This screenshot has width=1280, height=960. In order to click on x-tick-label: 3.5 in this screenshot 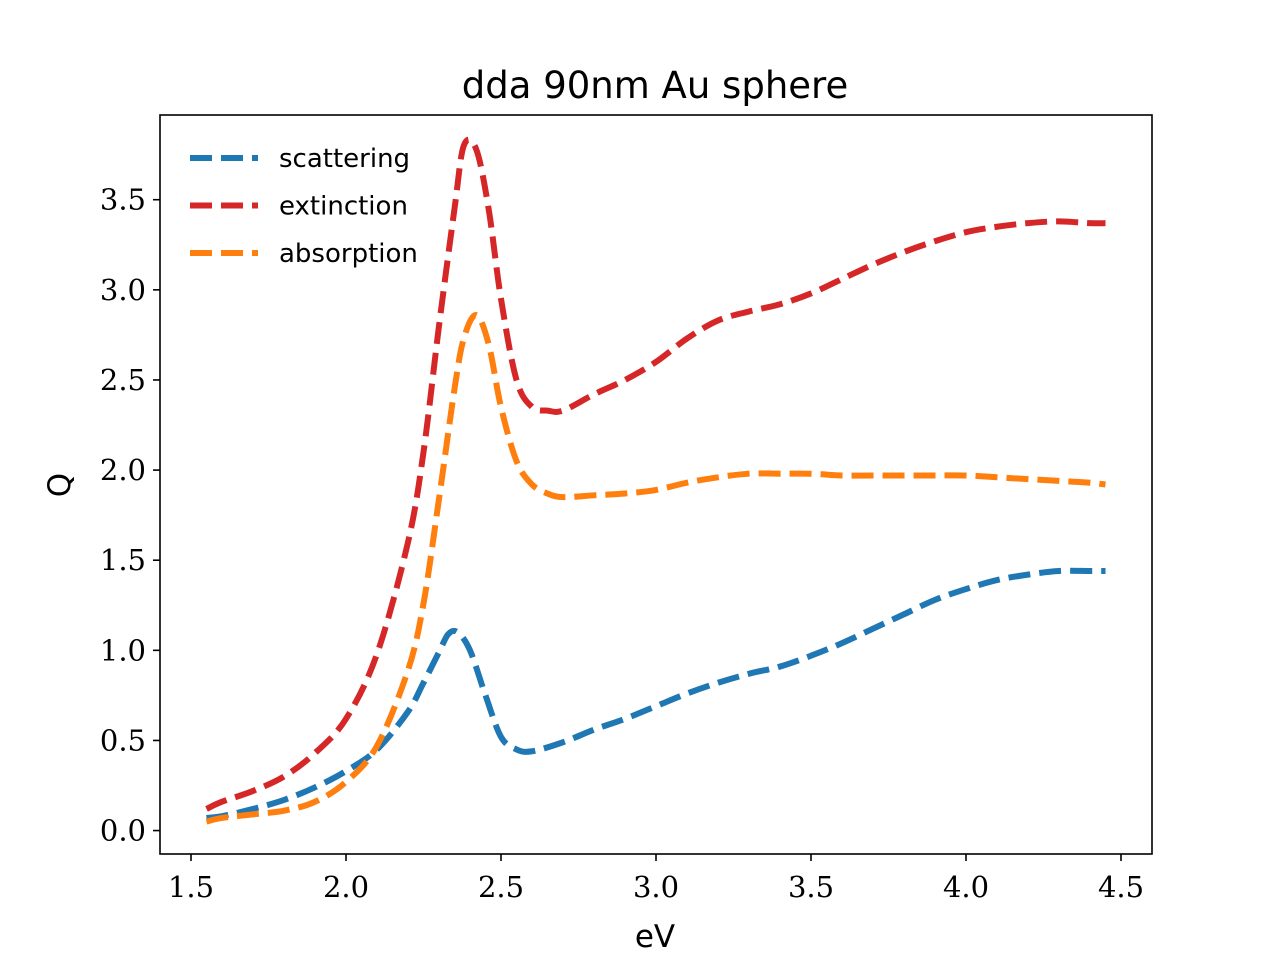, I will do `click(811, 887)`.